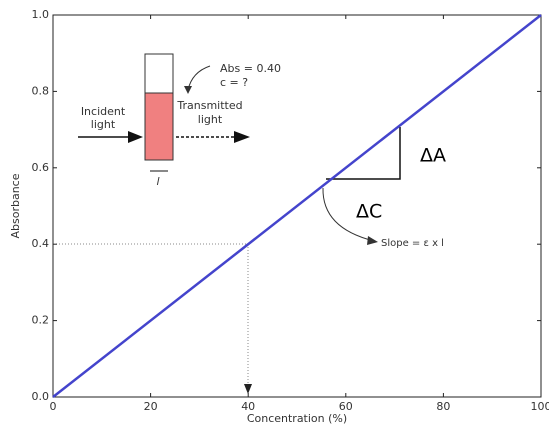 The height and width of the screenshot is (432, 549). Describe the element at coordinates (363, 153) in the screenshot. I see `slope-triangle` at that location.